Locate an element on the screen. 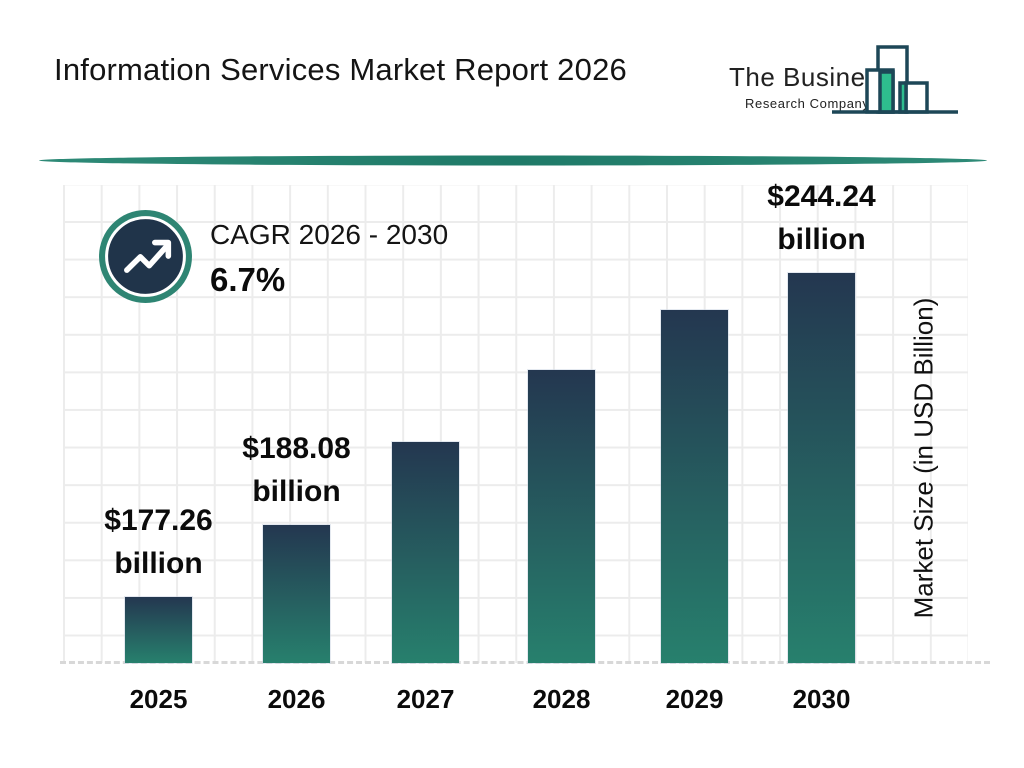 The image size is (1024, 768). x-axis-label-2025: 2025 is located at coordinates (158, 699).